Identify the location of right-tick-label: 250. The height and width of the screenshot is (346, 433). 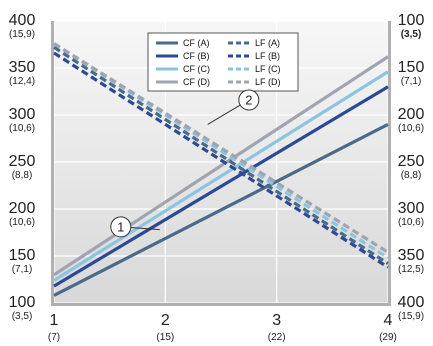
(411, 161).